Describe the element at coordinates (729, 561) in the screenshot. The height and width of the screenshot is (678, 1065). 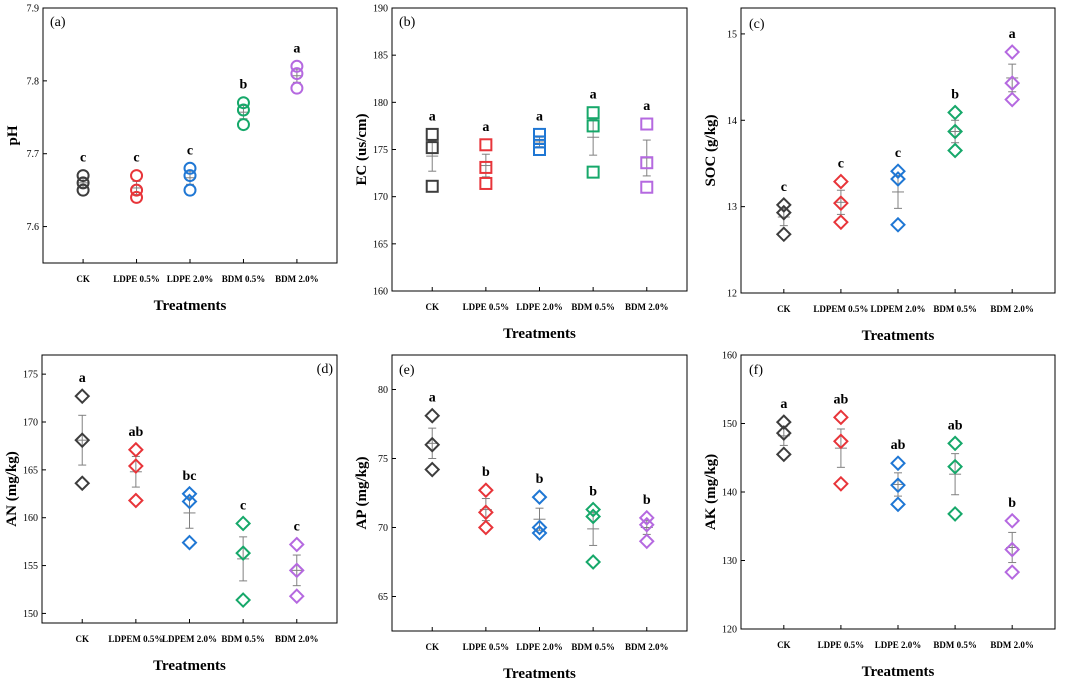
I see `y-tick-label: 130` at that location.